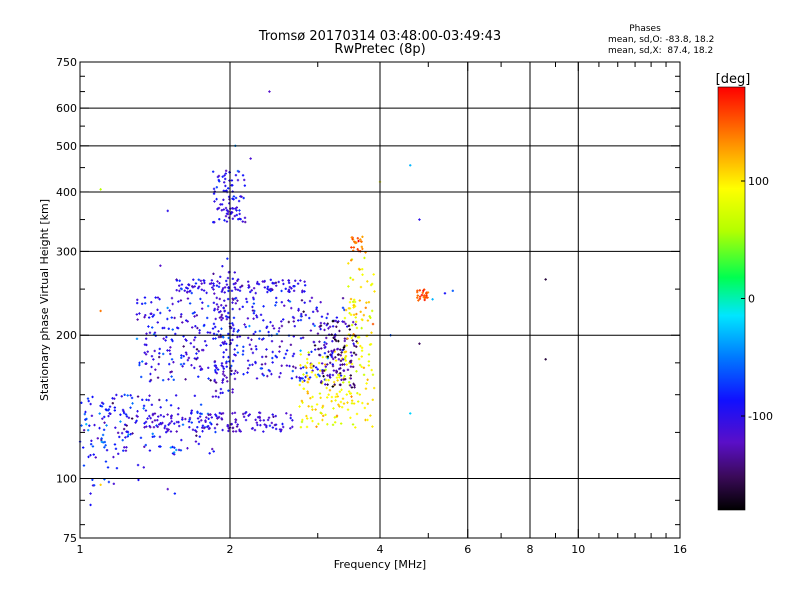  I want to click on y-tick-label: 500, so click(66, 146).